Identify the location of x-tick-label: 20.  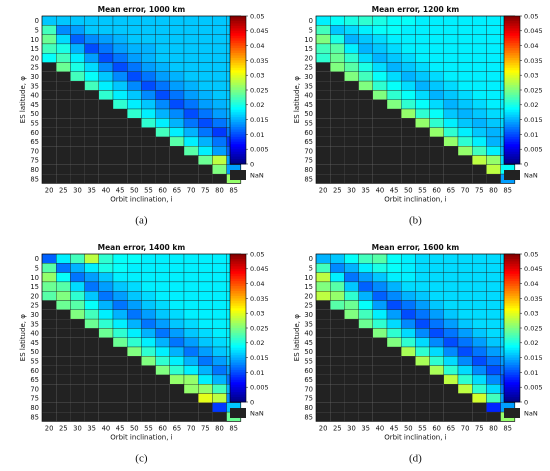
(49, 190).